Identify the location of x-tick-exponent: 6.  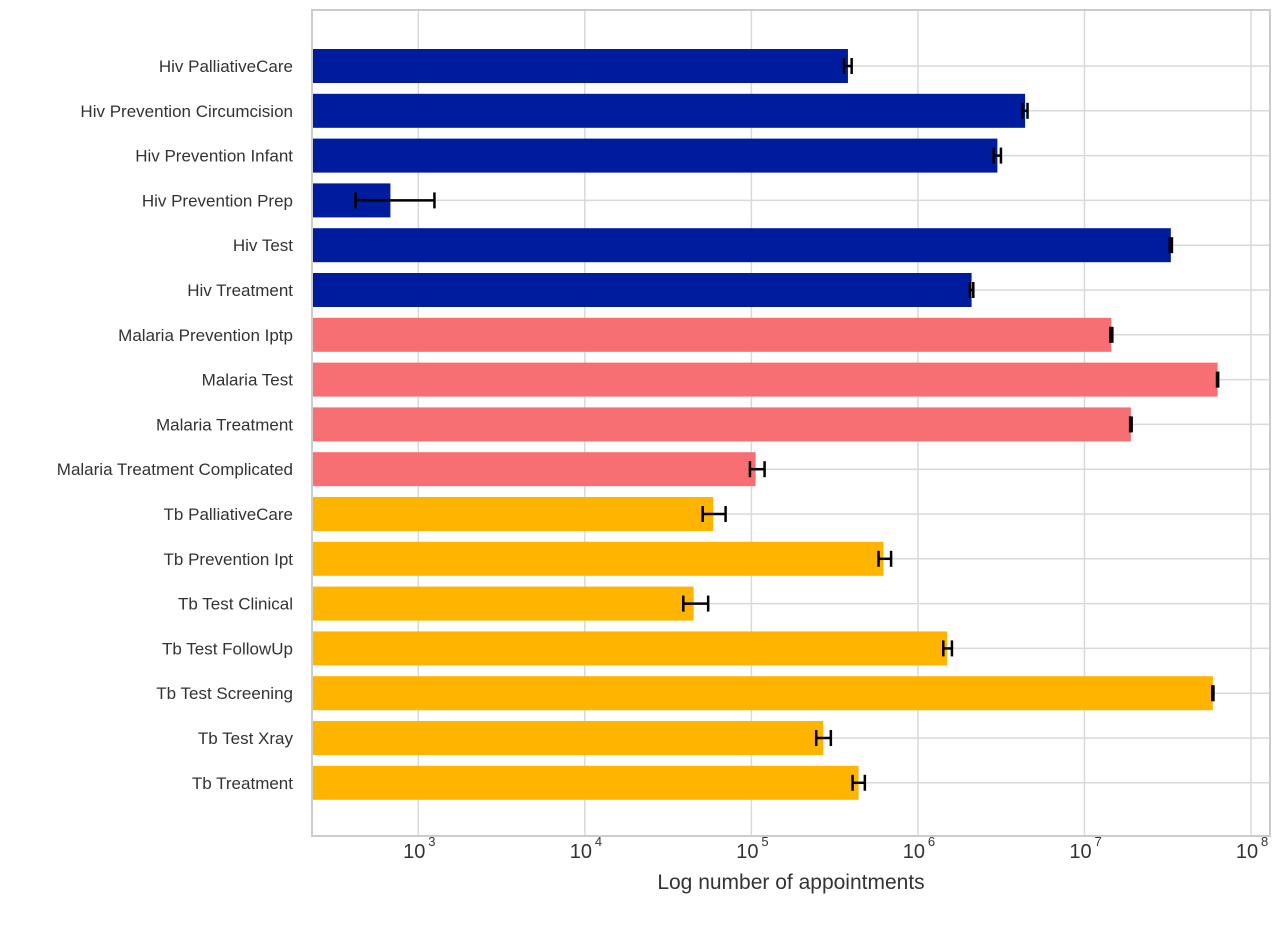
(931, 841).